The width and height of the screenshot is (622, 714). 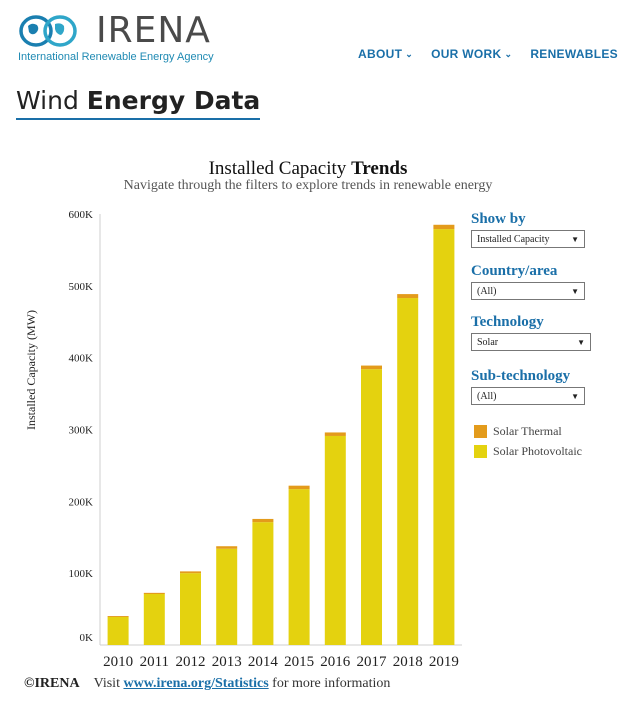 I want to click on bar-solar-photovoltaic-2017, so click(x=371, y=507).